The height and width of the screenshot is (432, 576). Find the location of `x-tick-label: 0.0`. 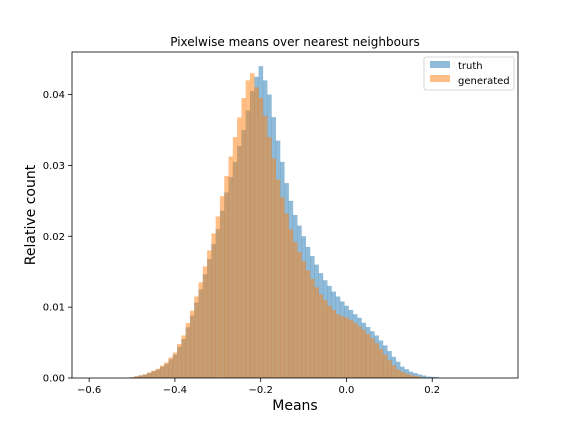

x-tick-label: 0.0 is located at coordinates (347, 390).